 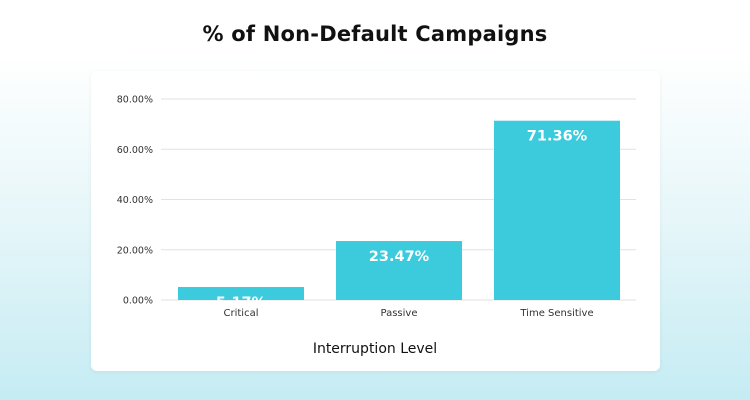 What do you see at coordinates (556, 313) in the screenshot?
I see `category-label: Time Sensitive` at bounding box center [556, 313].